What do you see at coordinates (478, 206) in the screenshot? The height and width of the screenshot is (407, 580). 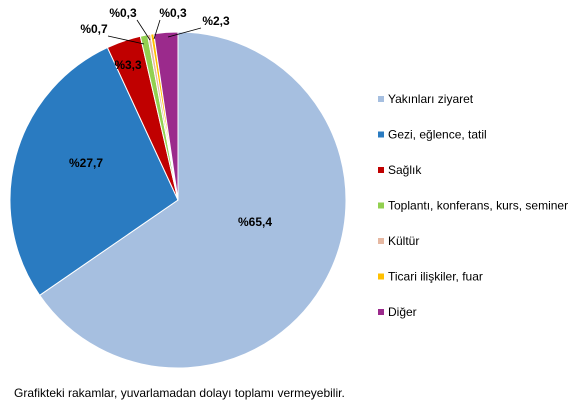 I see `legend-label: Toplantı, konferans, kurs, seminer` at bounding box center [478, 206].